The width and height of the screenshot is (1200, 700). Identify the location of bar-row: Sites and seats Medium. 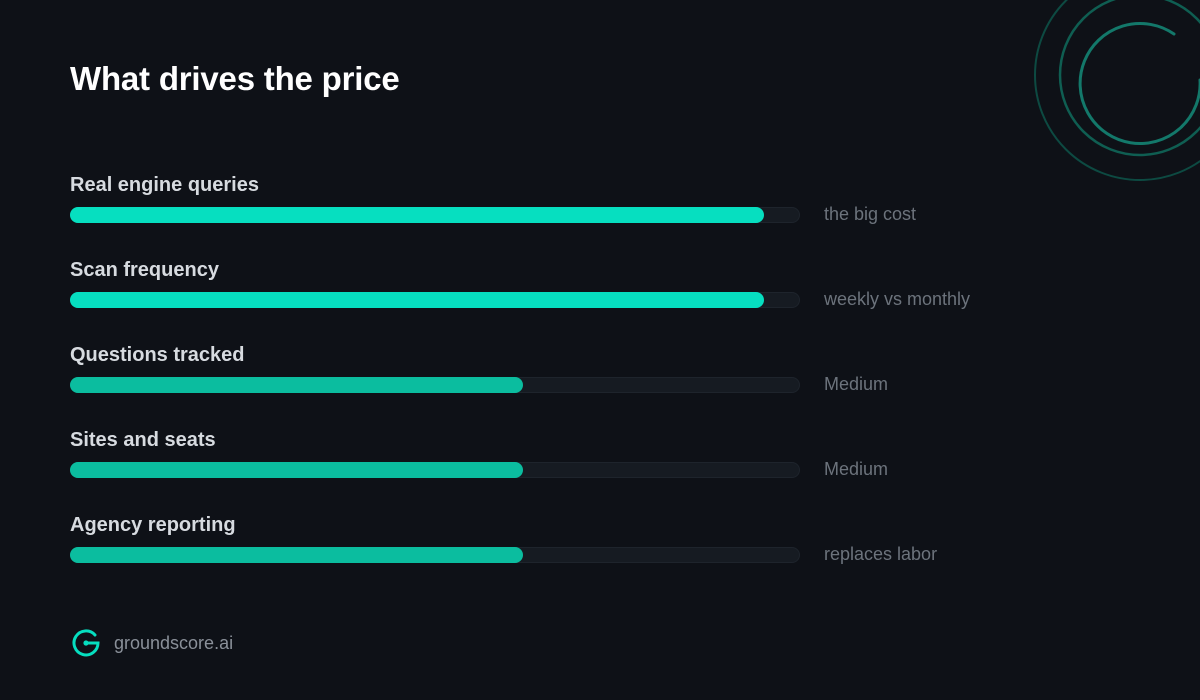
(570, 469).